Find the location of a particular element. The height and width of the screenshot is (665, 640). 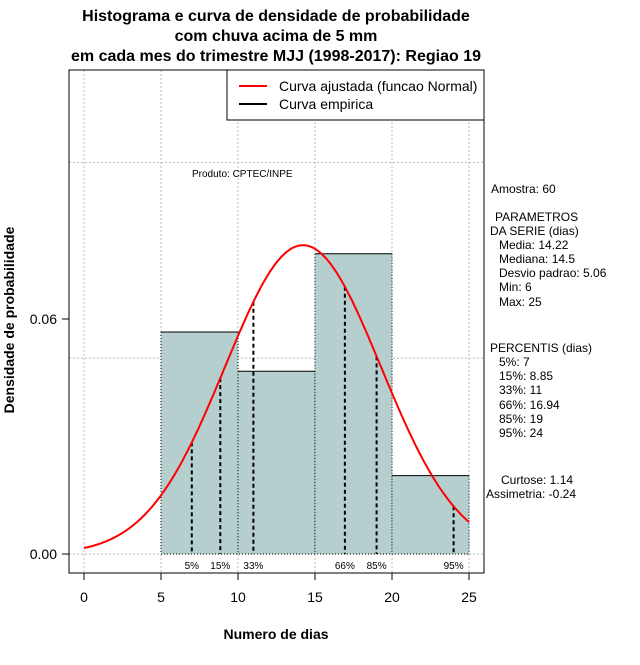

stat-skewness: Assimetria: -0.24 is located at coordinates (531, 494).